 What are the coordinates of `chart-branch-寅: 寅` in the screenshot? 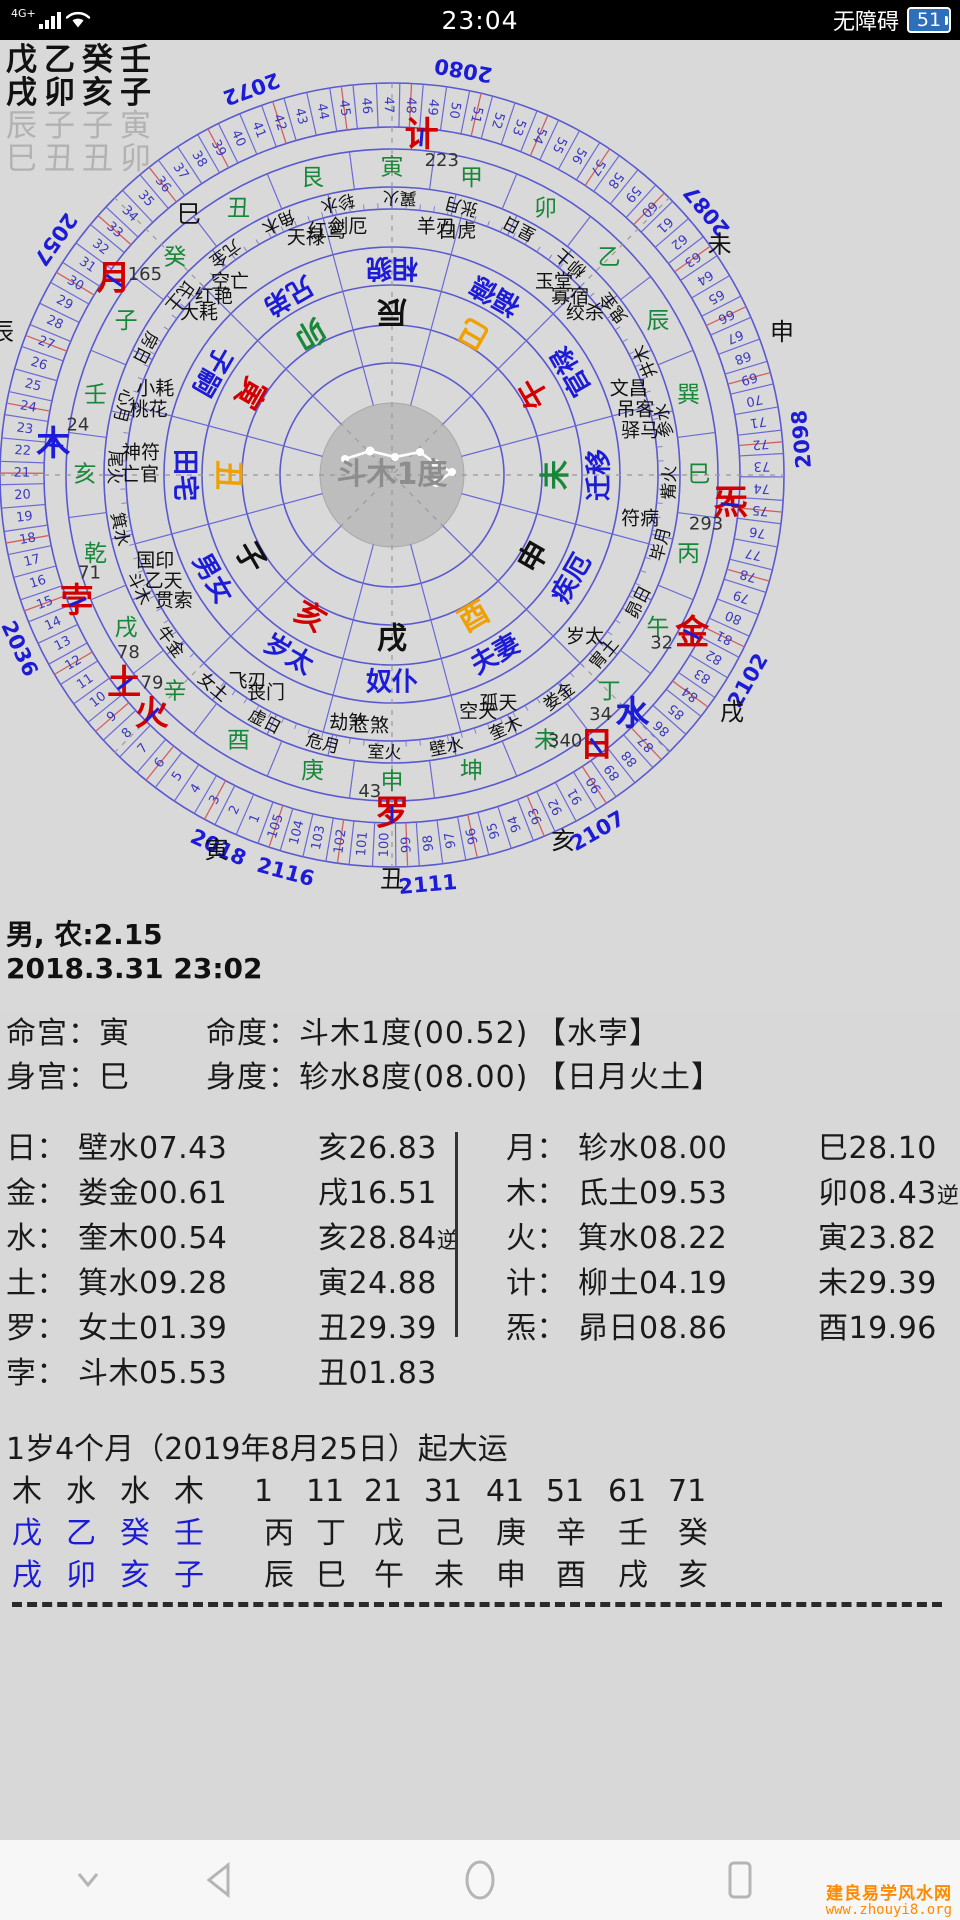 It's located at (249, 392).